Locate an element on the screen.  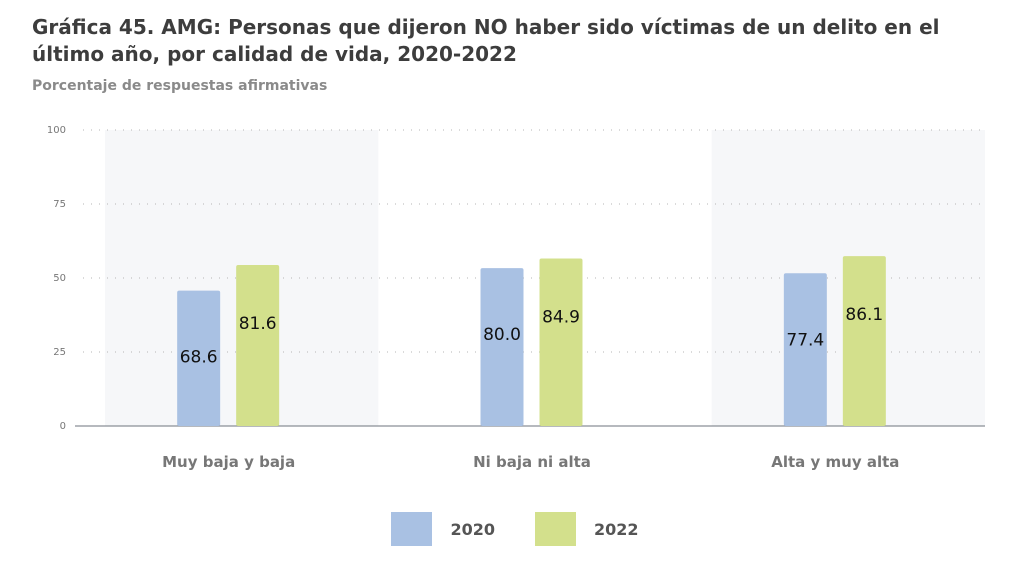
legend-item-2022: 2022 is located at coordinates (587, 529).